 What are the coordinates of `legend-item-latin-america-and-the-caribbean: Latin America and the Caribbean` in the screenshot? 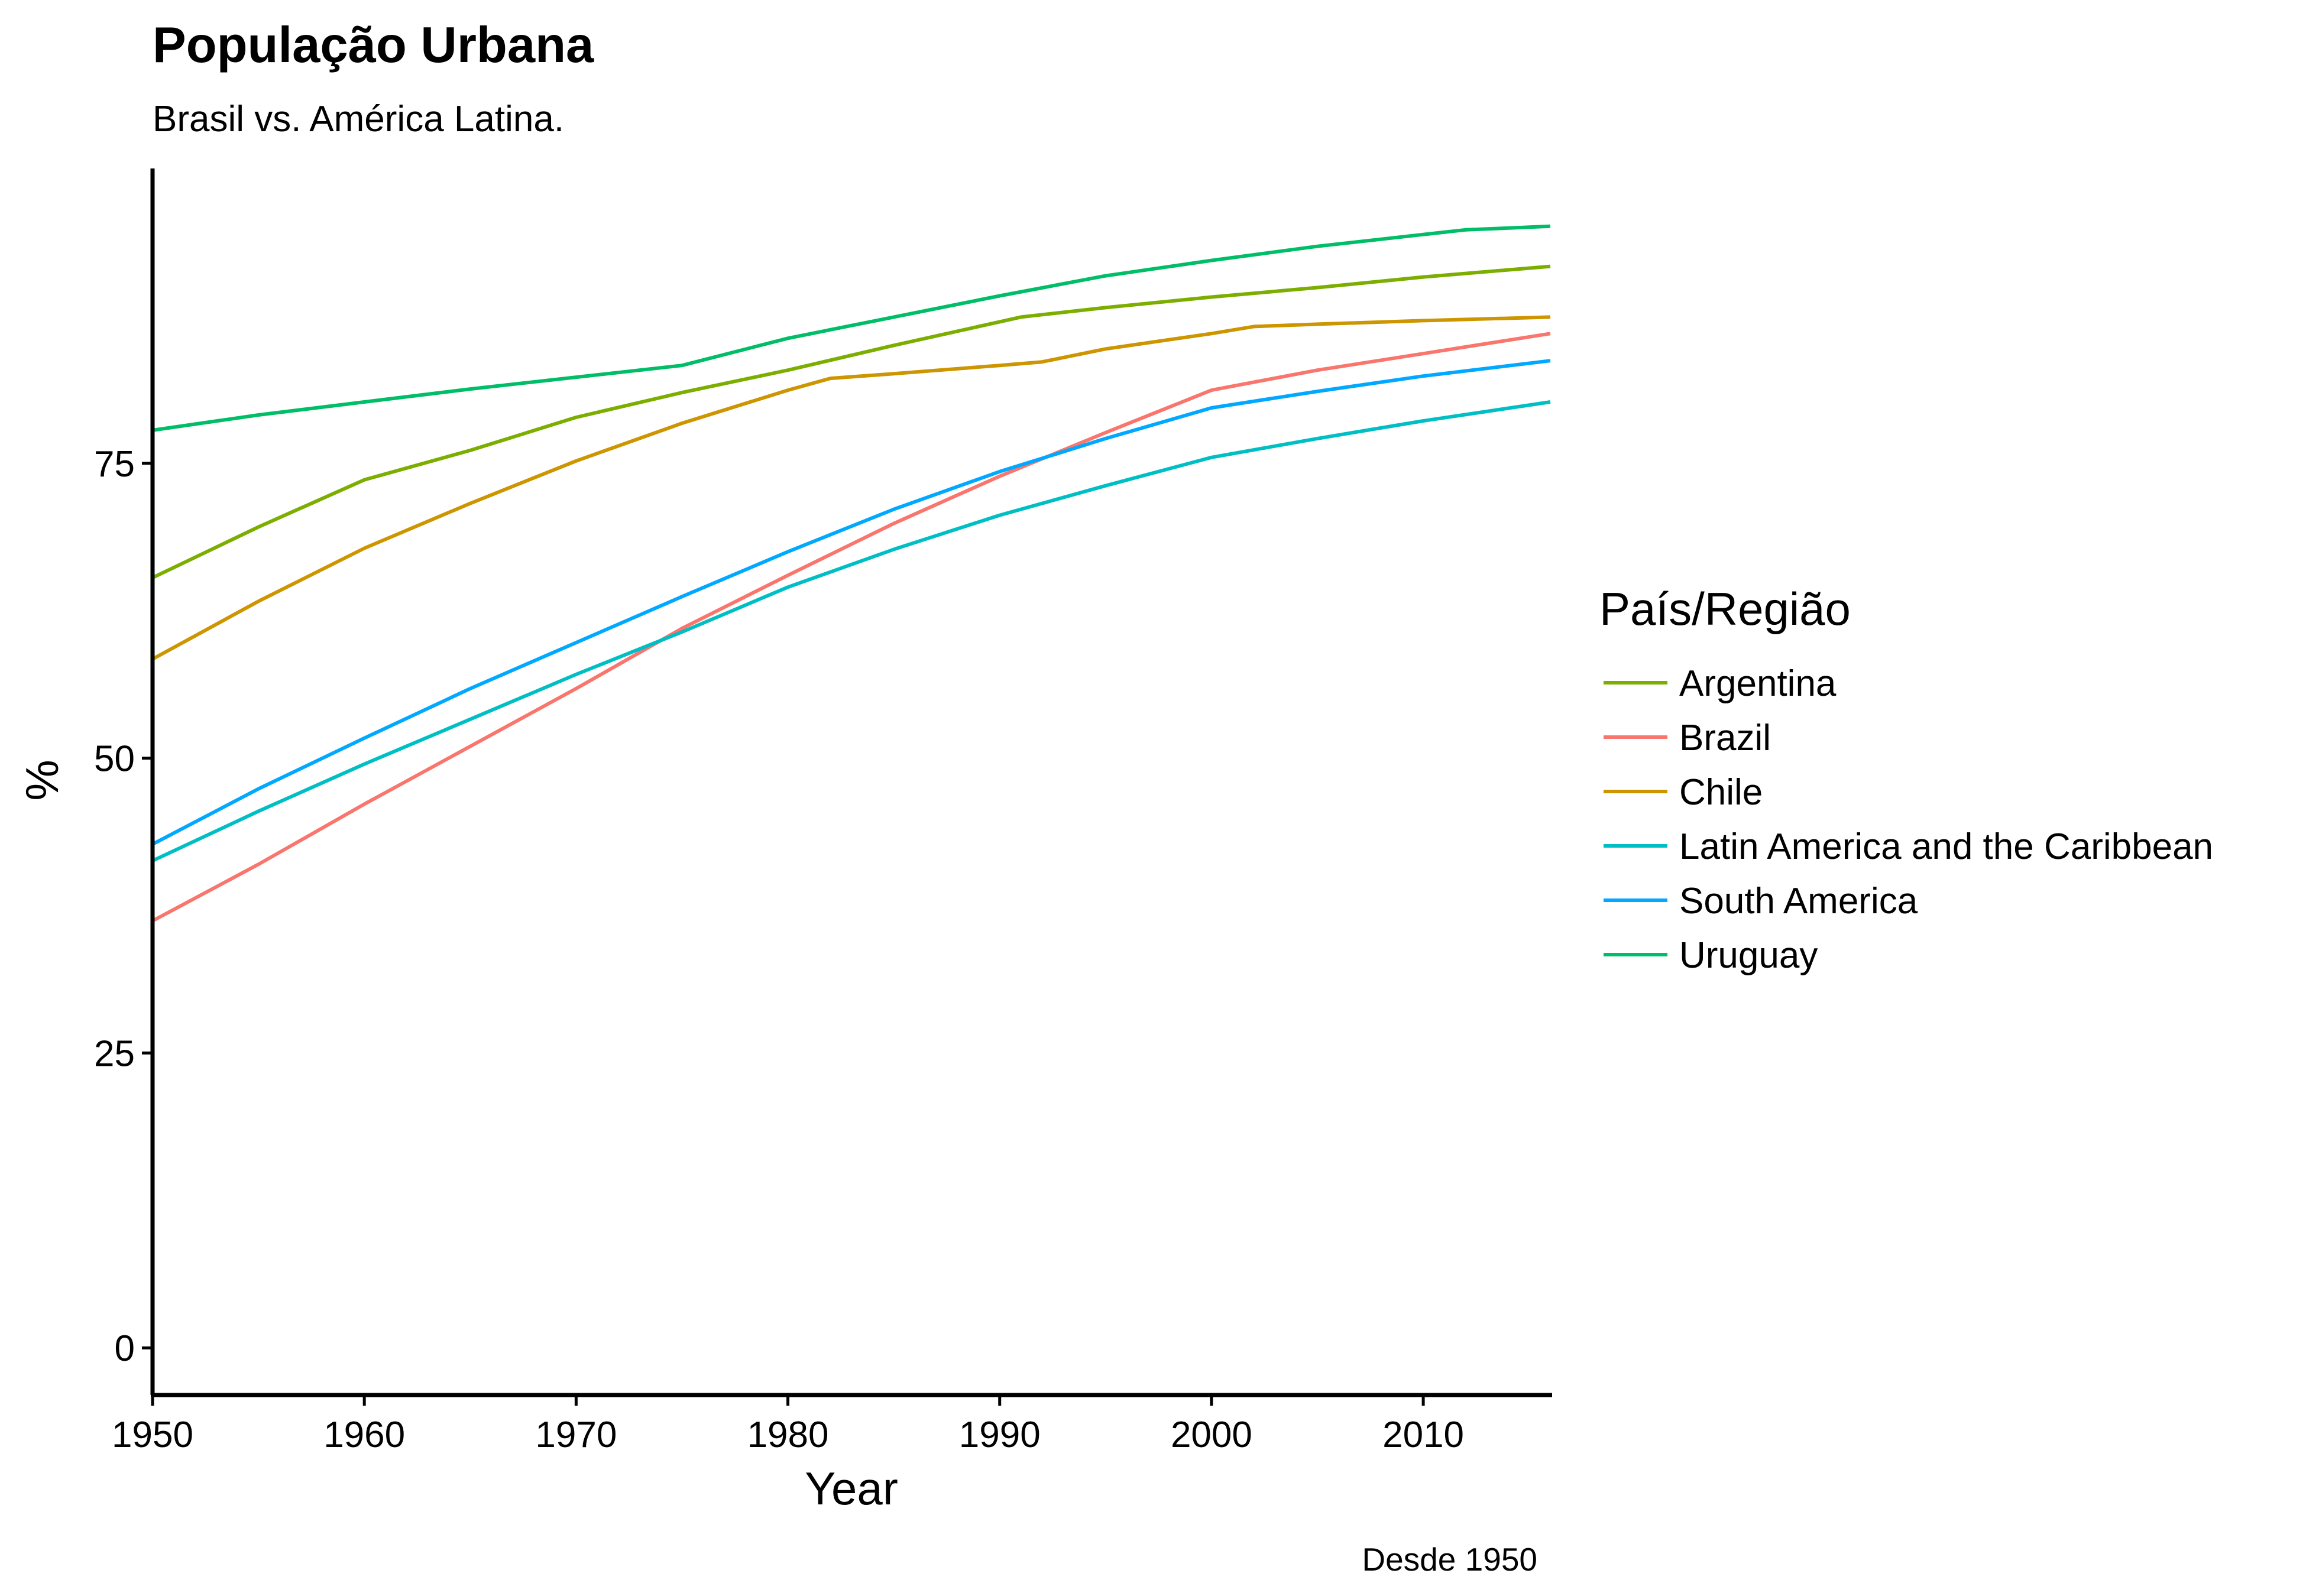 It's located at (1908, 846).